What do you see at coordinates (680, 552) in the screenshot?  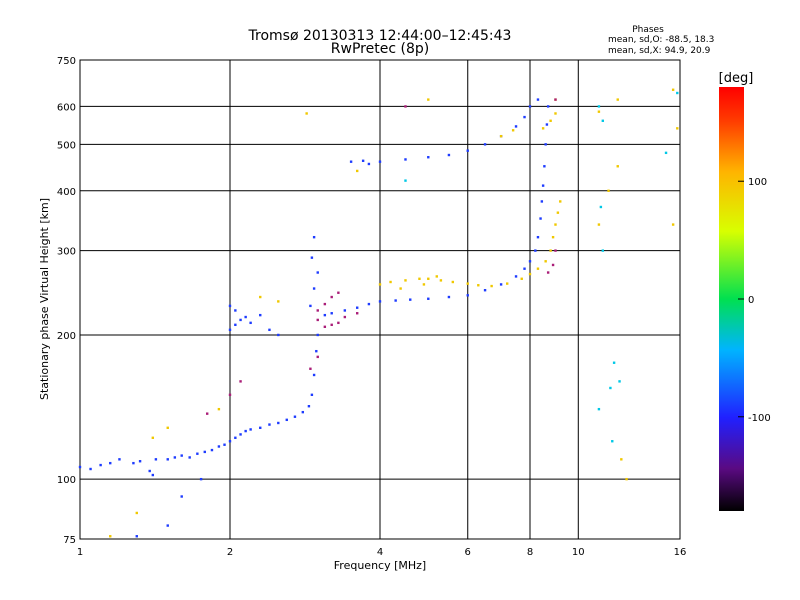 I see `x-tick-label: 16` at bounding box center [680, 552].